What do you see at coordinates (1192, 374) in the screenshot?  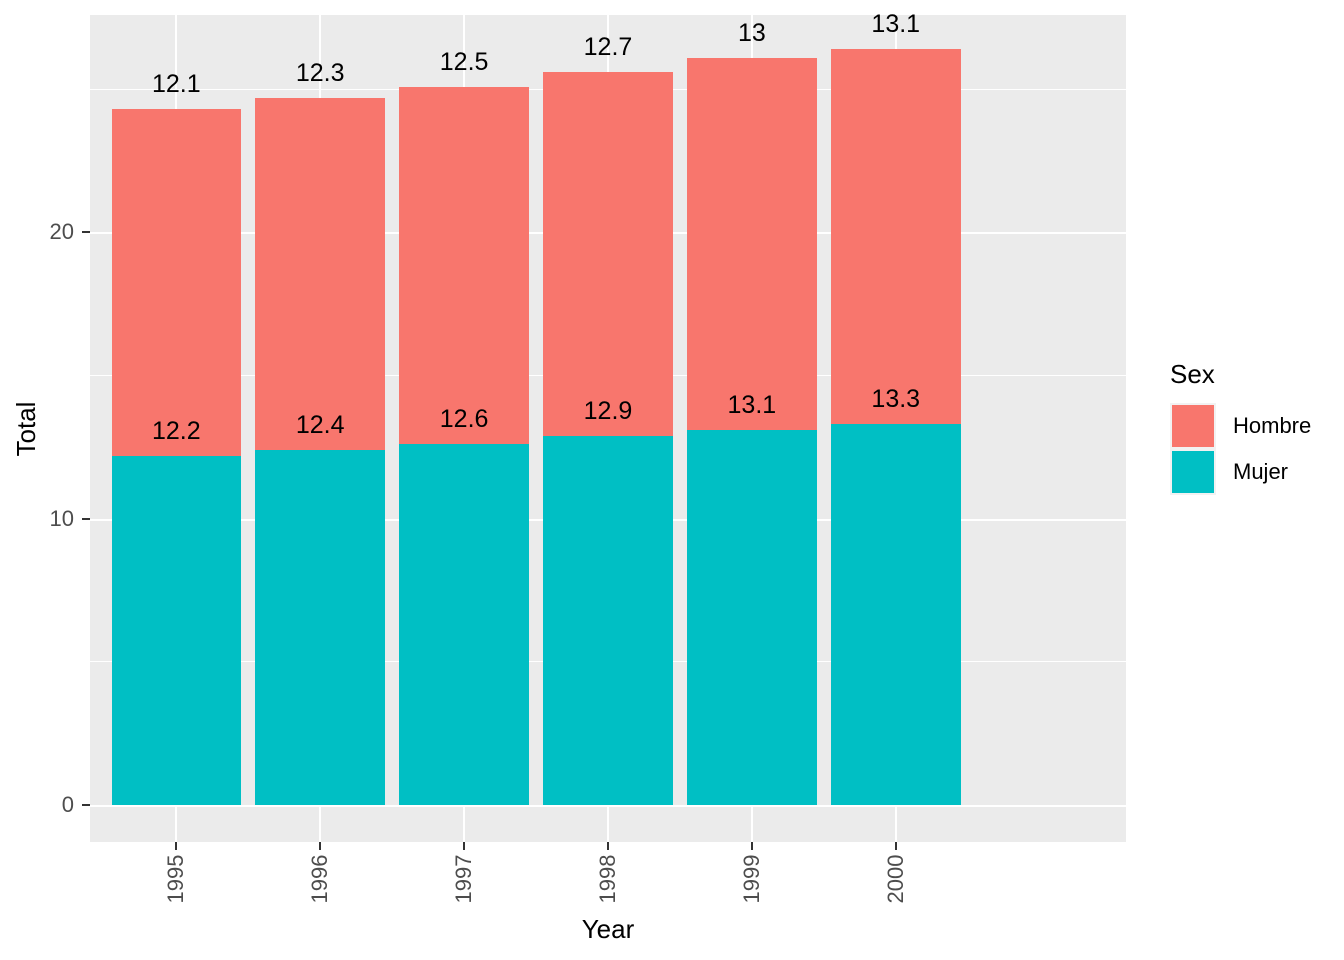 I see `legend-title: Sex` at bounding box center [1192, 374].